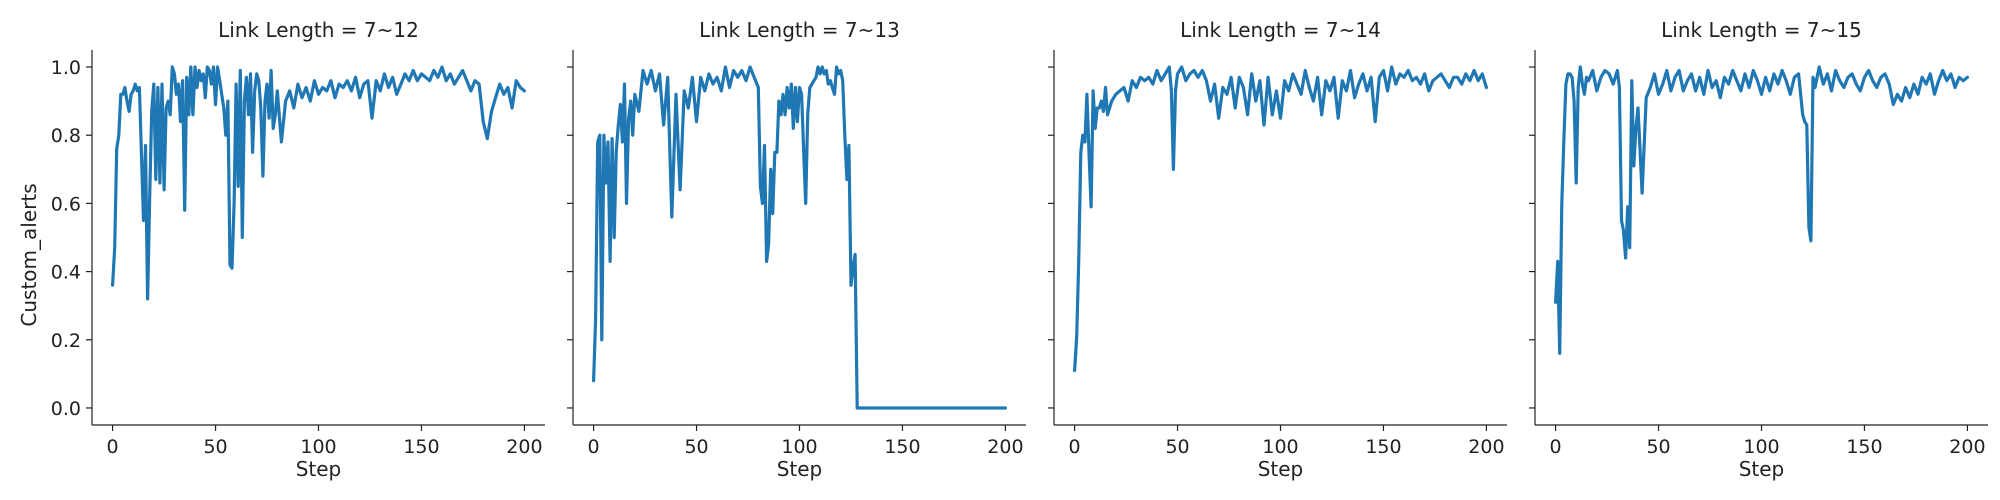 The image size is (2000, 500). What do you see at coordinates (66, 341) in the screenshot?
I see `y-tick-label: 0.2` at bounding box center [66, 341].